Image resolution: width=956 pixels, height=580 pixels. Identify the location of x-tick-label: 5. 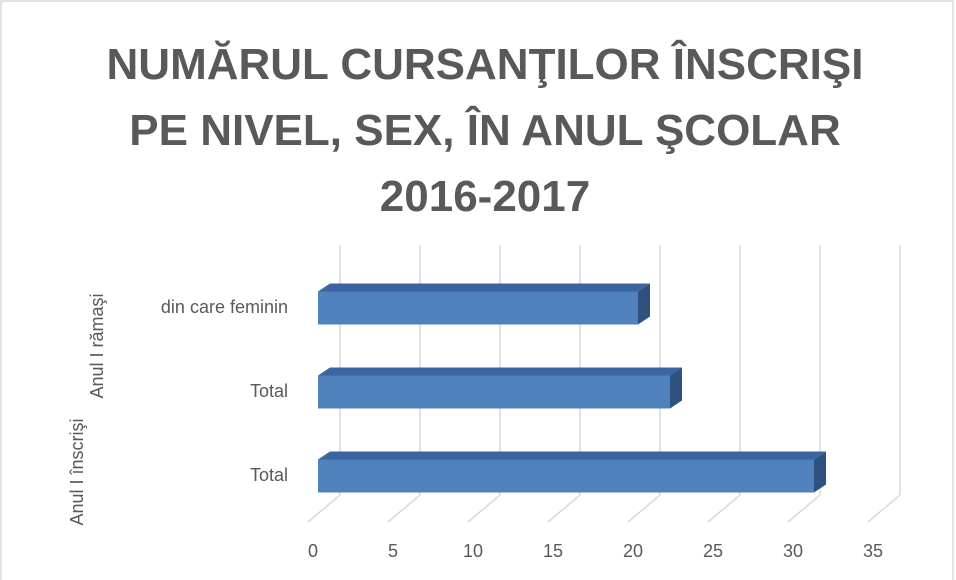
(393, 551).